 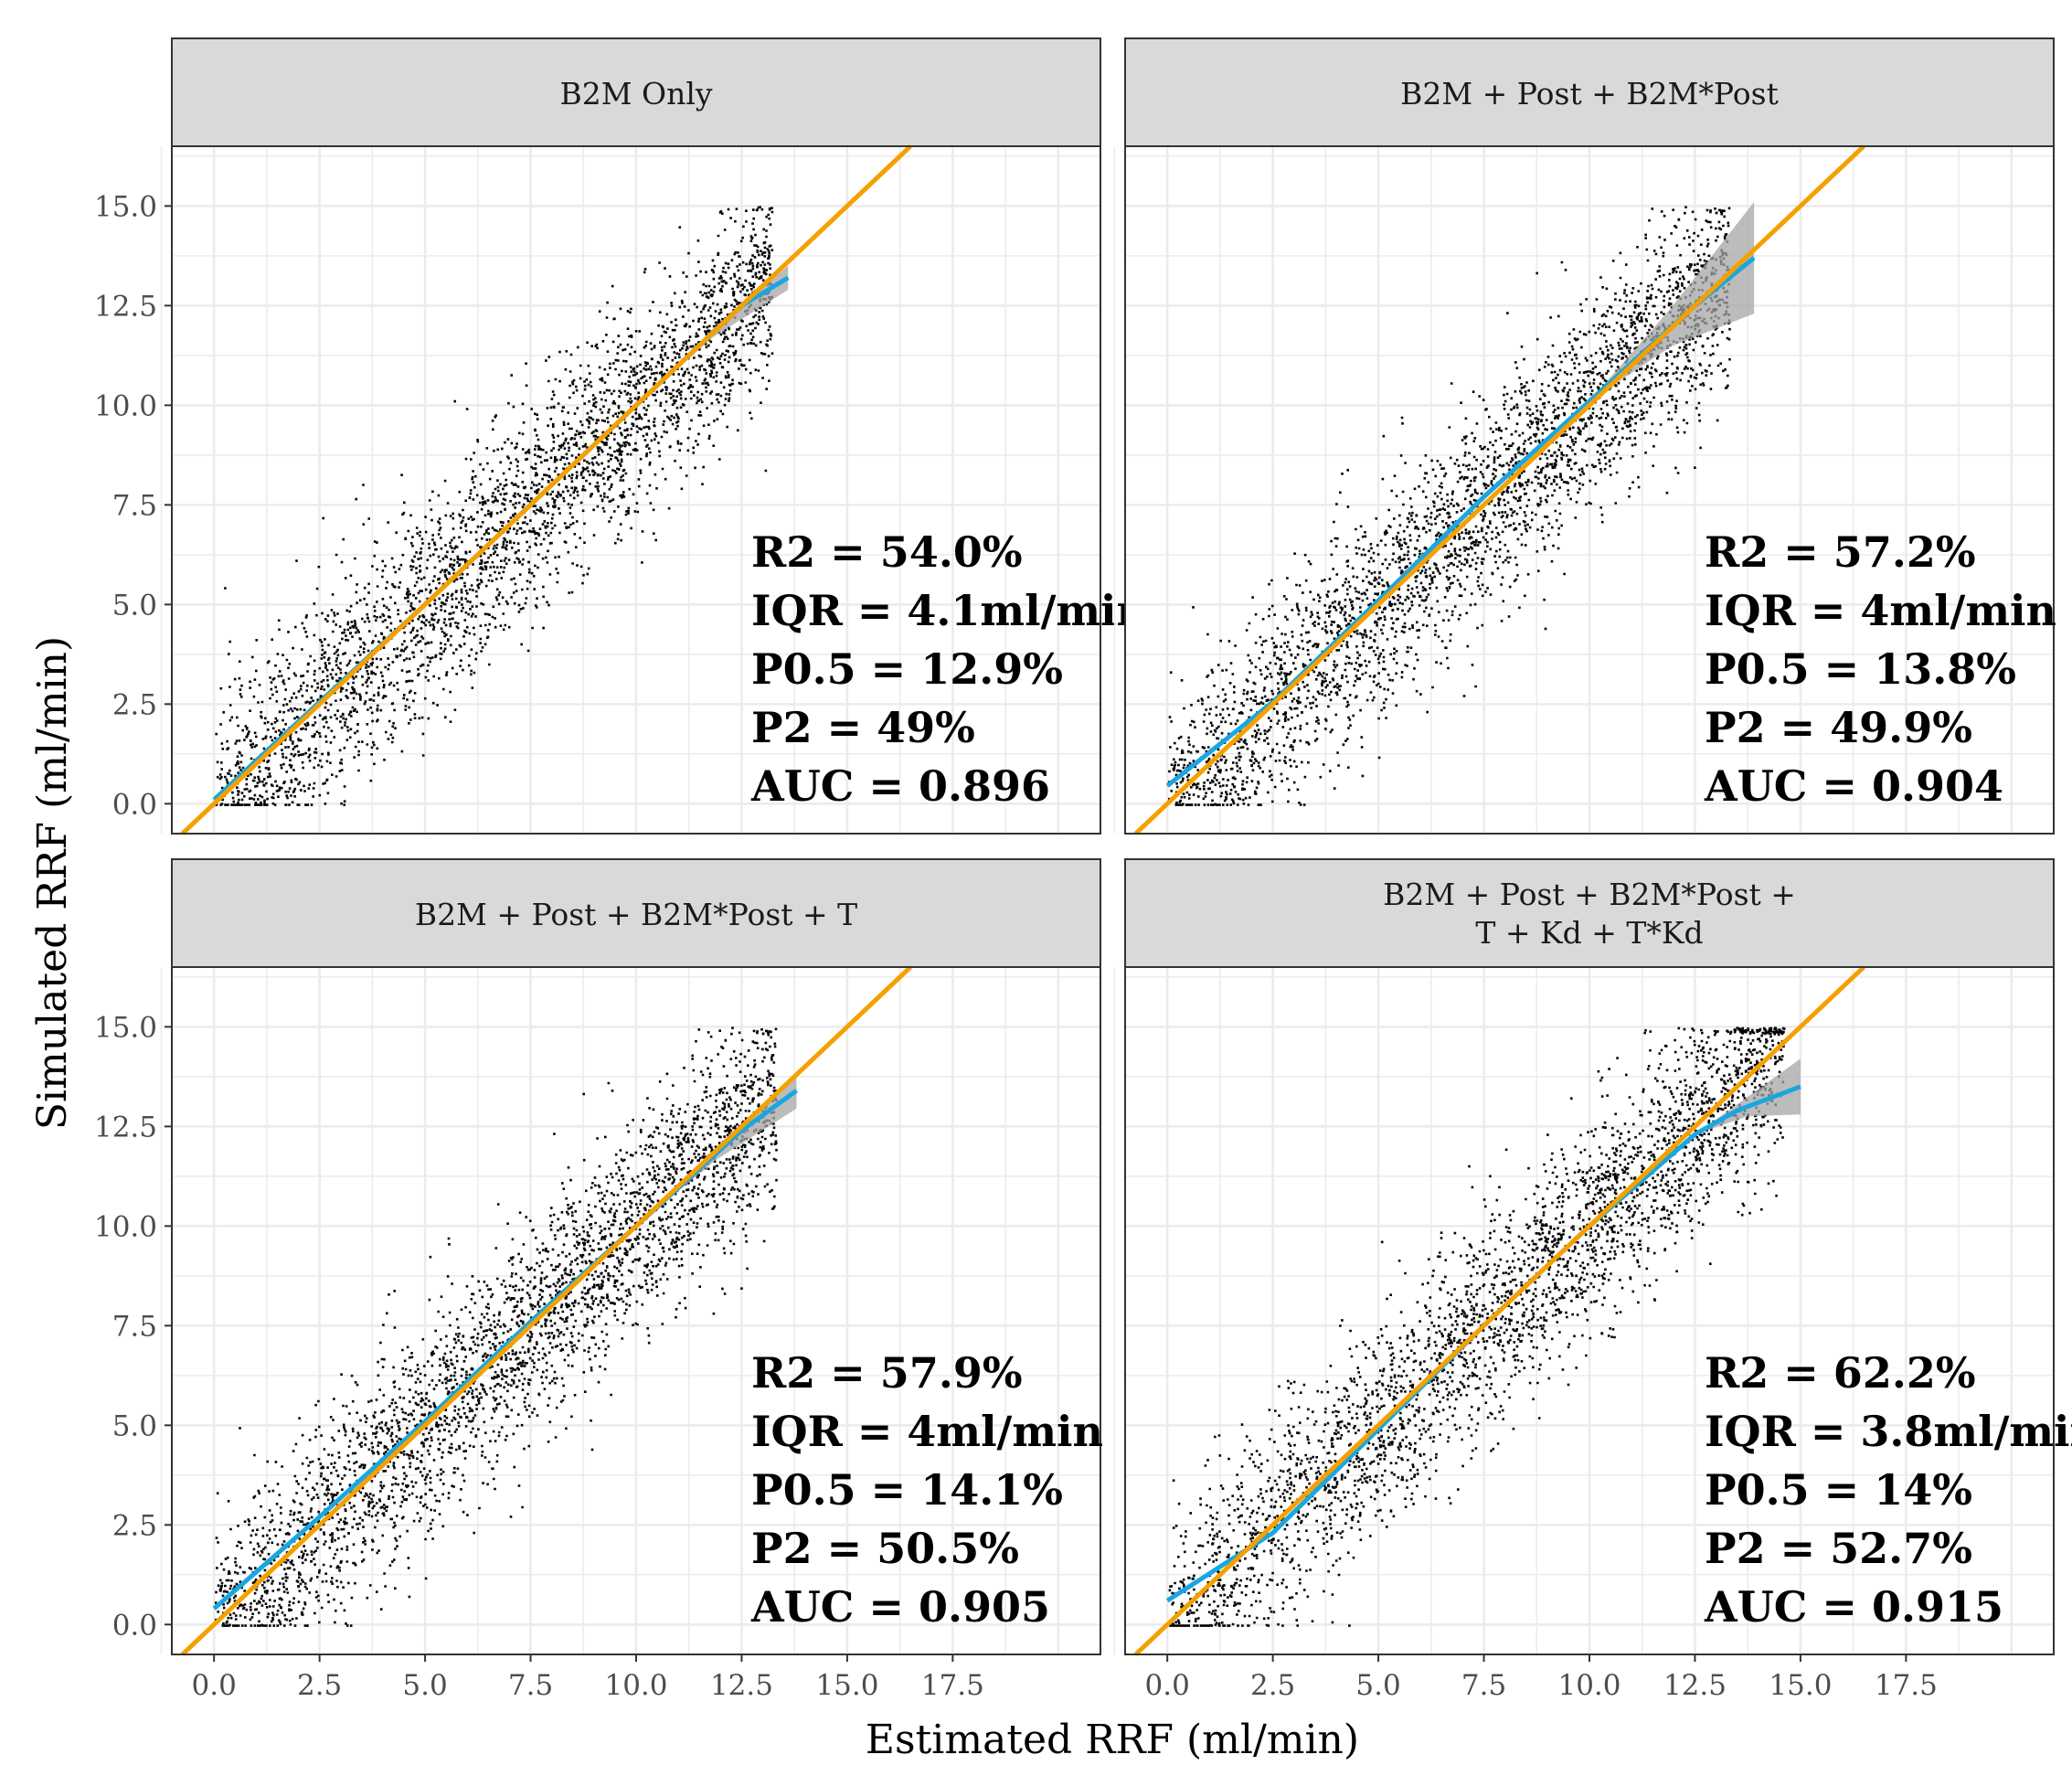 What do you see at coordinates (885, 1548) in the screenshot?
I see `stat-p2: P2 = 50.5%` at bounding box center [885, 1548].